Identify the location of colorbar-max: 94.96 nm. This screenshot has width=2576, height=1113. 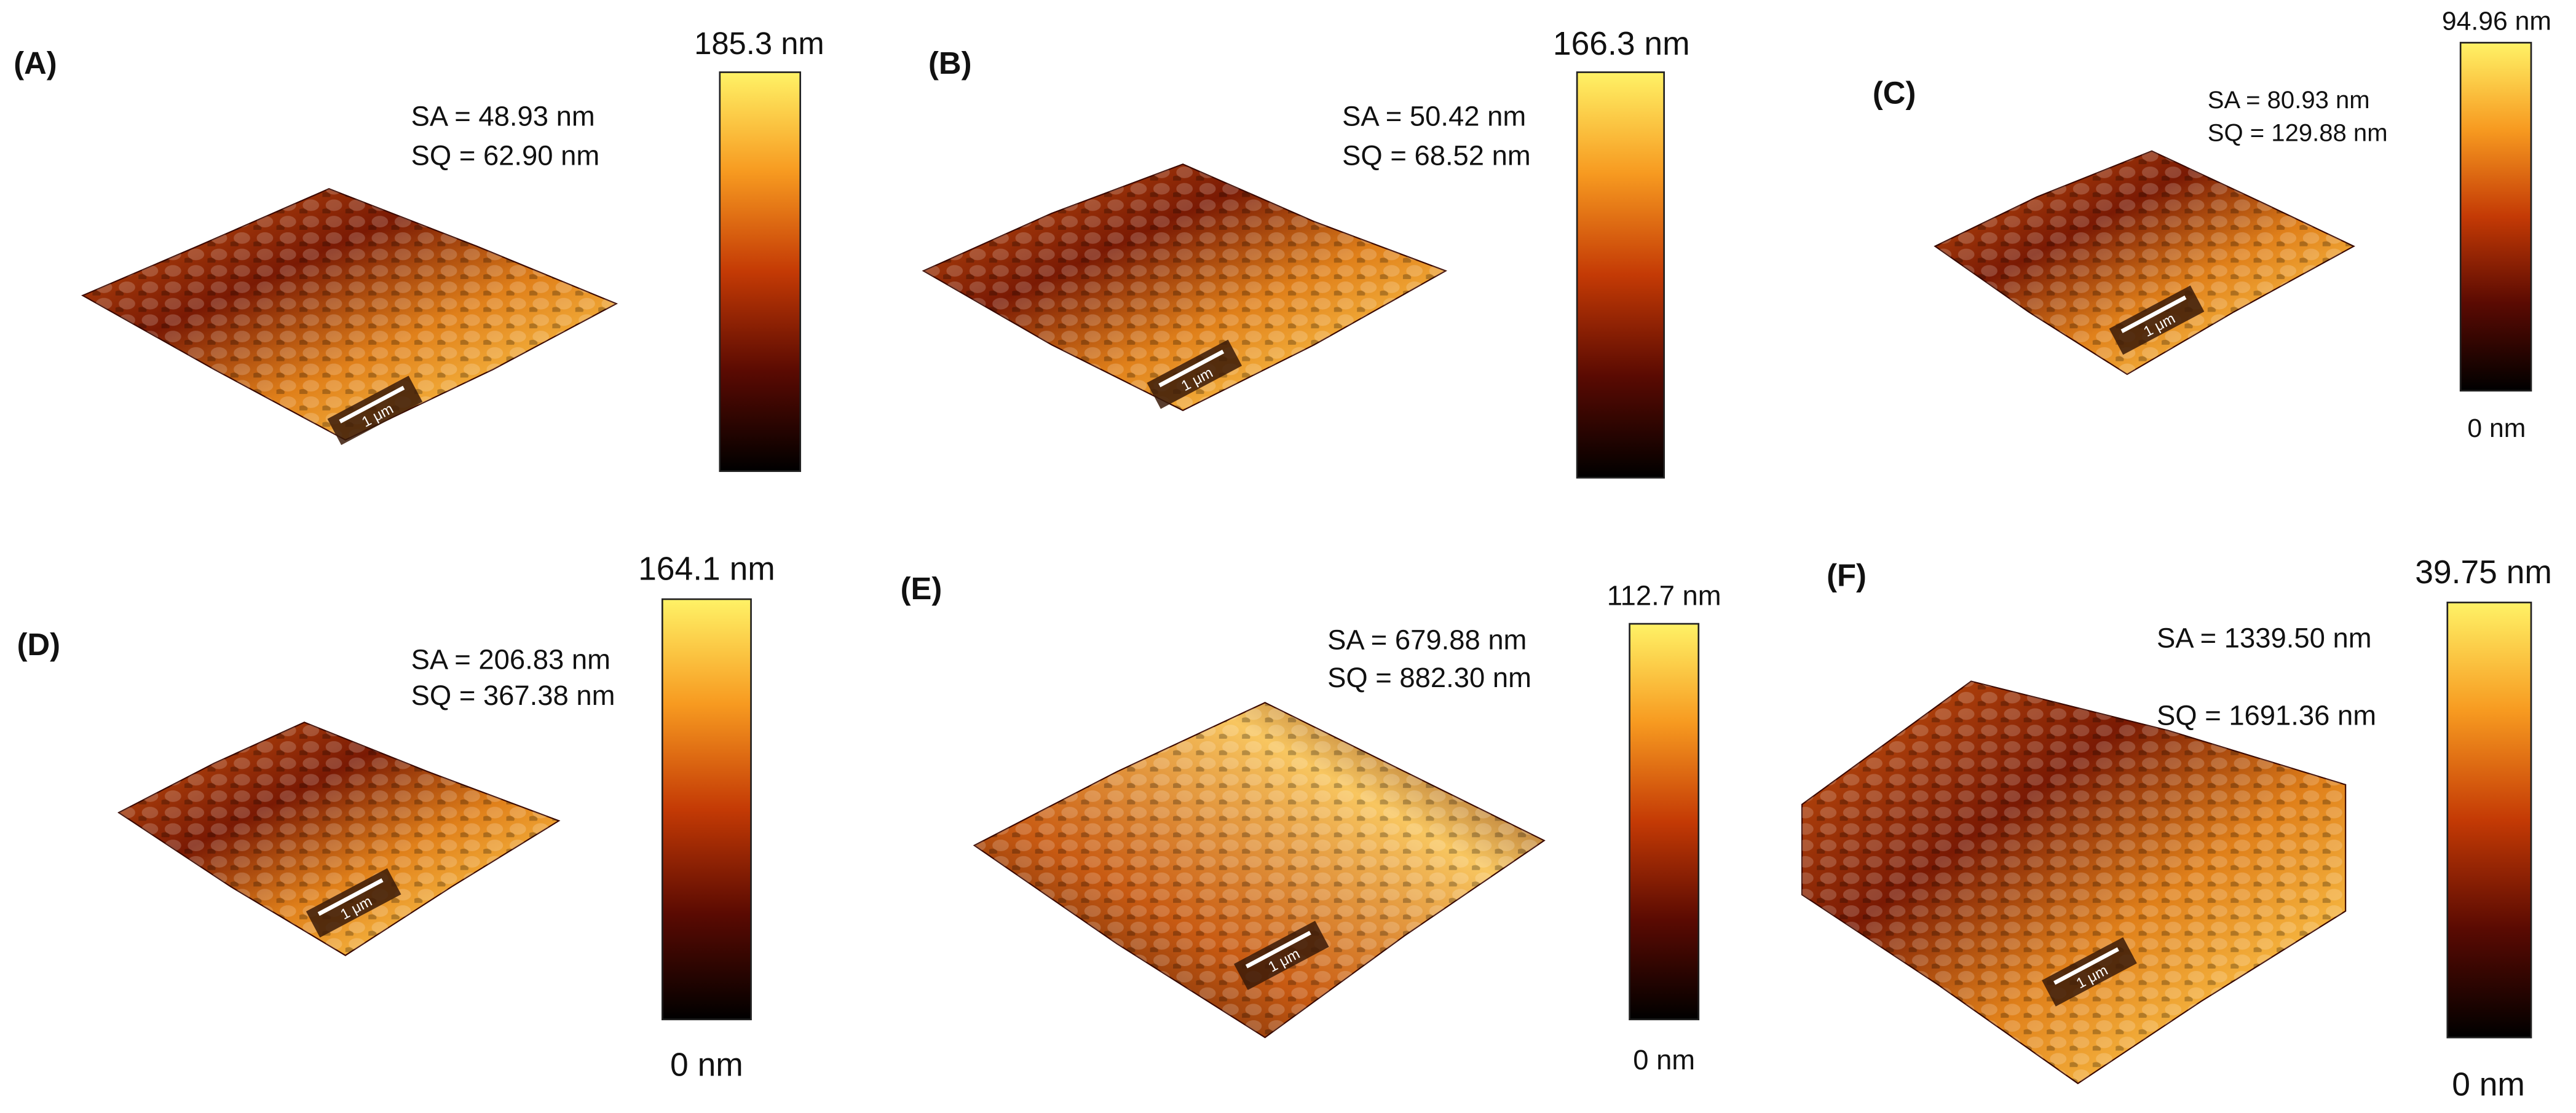
(2496, 21).